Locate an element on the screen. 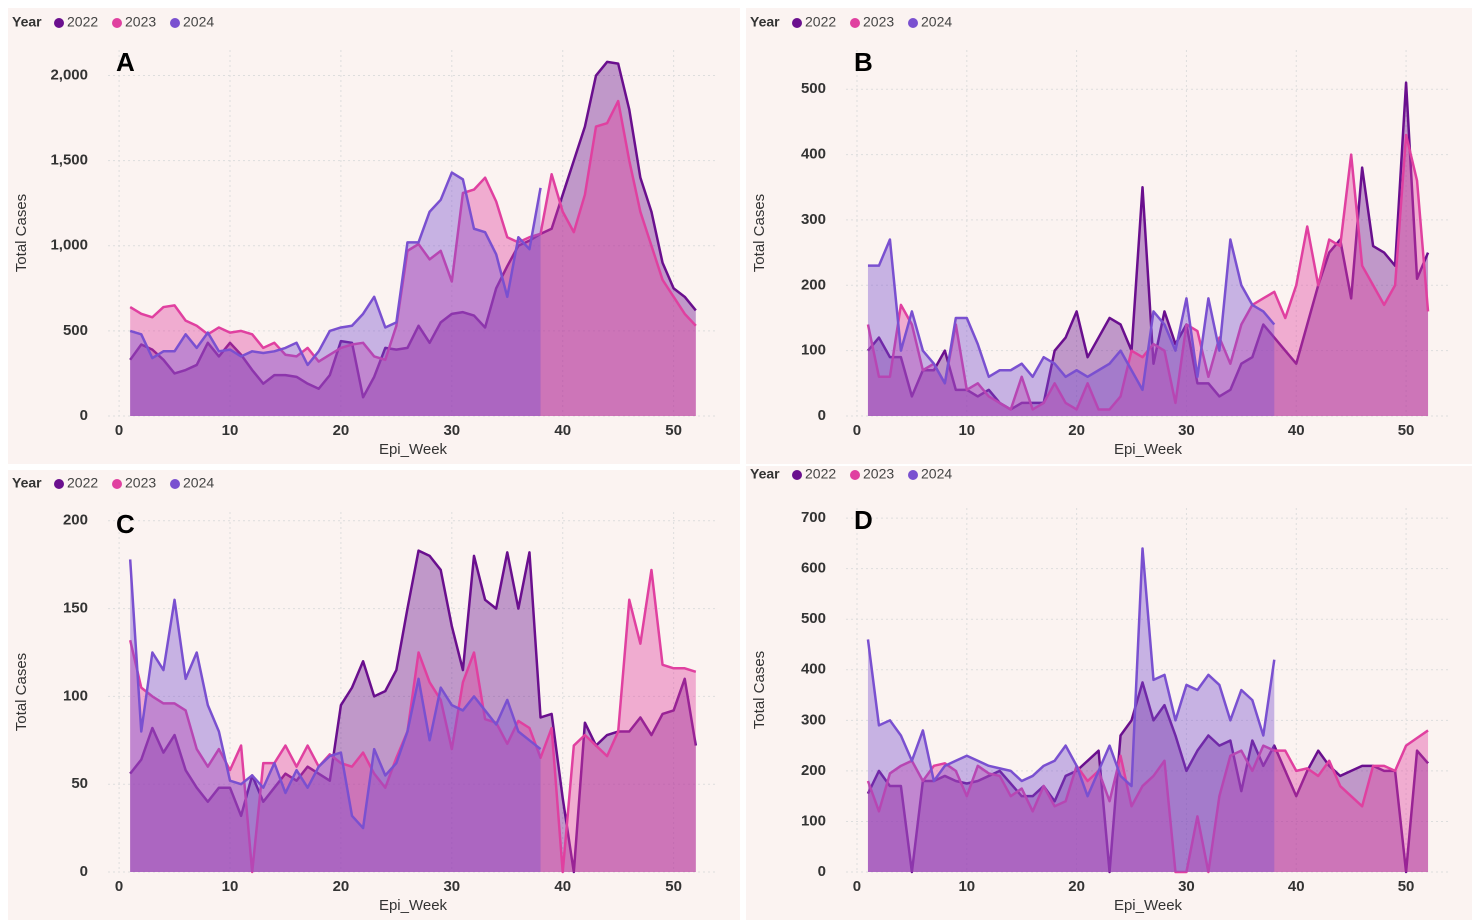  y-tick-label: 150 is located at coordinates (75, 608).